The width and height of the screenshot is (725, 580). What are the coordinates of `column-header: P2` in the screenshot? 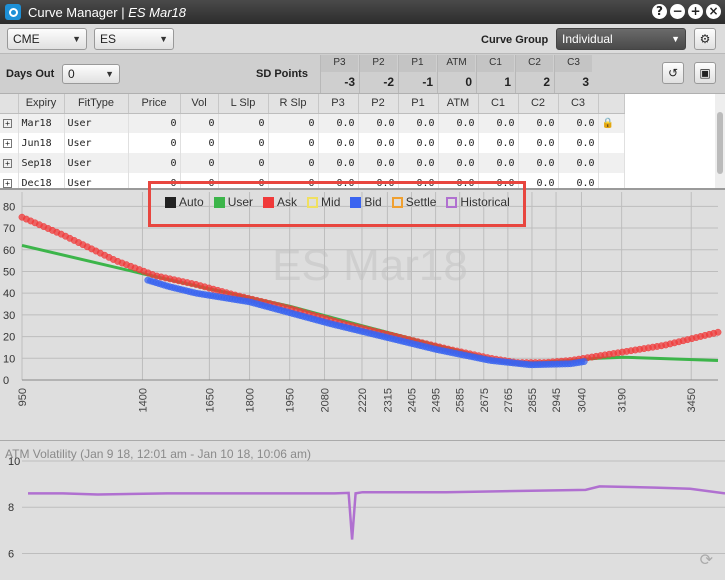 It's located at (378, 104).